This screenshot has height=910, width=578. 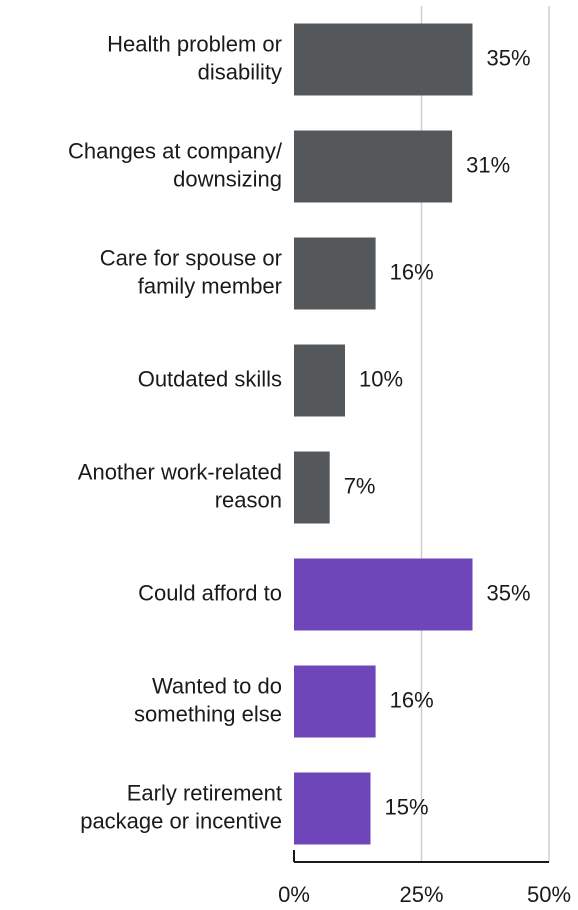 I want to click on y-tick-label: Health problem or disability, so click(x=194, y=57).